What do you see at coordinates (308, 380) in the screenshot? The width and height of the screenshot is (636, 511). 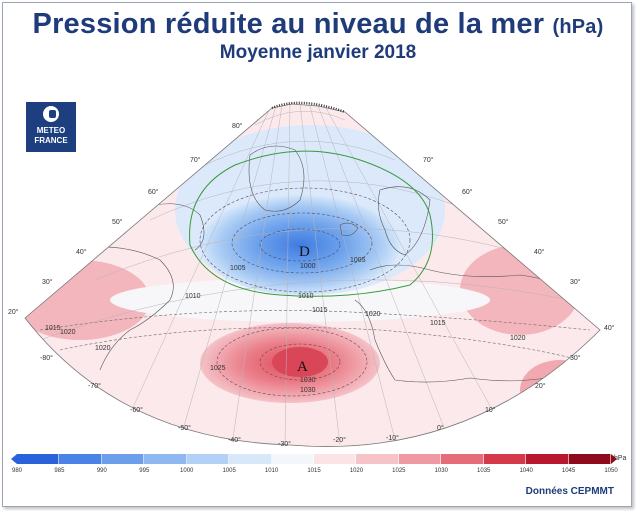 I see `high-center-value: 1030` at bounding box center [308, 380].